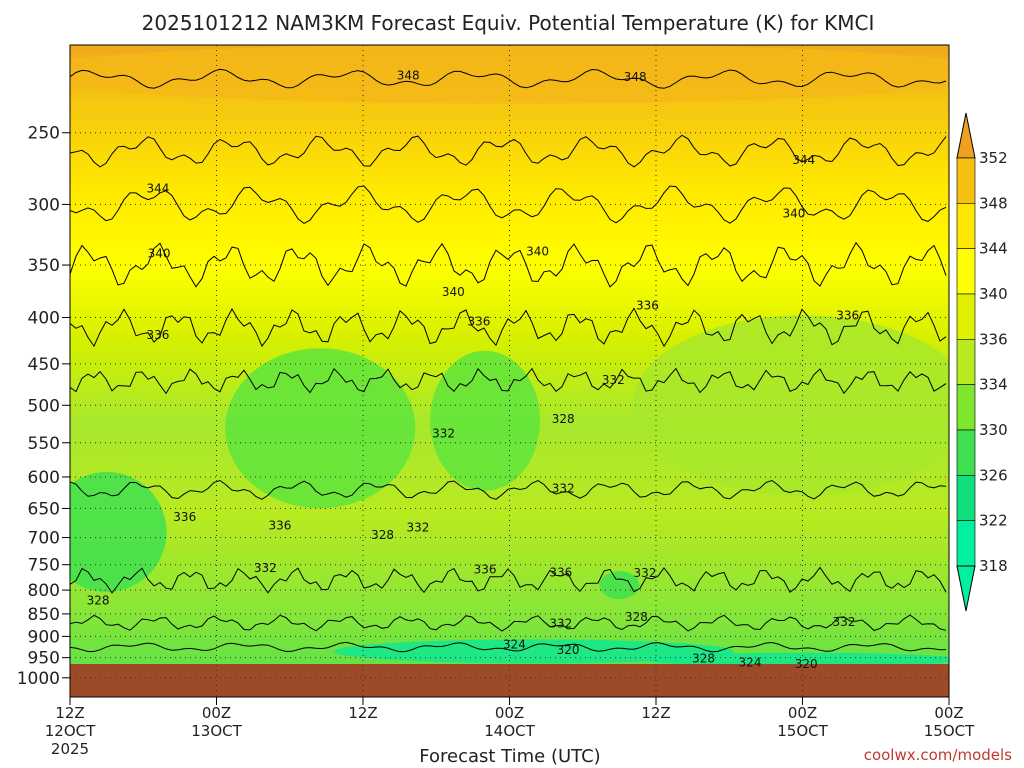 This screenshot has width=1024, height=768. I want to click on y-tick-label: 400, so click(44, 319).